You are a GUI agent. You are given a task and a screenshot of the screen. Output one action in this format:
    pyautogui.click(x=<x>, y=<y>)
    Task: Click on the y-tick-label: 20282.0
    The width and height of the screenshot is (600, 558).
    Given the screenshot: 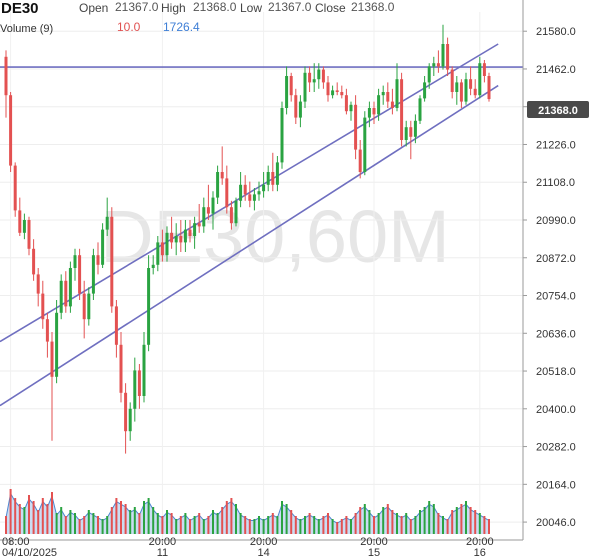 What is the action you would take?
    pyautogui.click(x=556, y=448)
    